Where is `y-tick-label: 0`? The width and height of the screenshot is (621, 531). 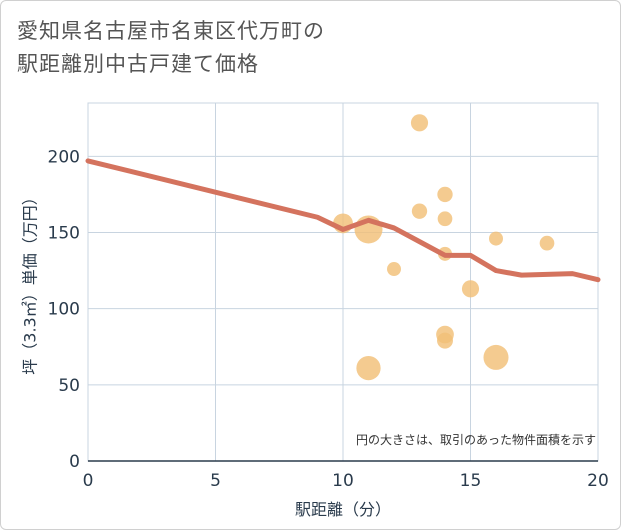
y-tick-label: 0 is located at coordinates (74, 462).